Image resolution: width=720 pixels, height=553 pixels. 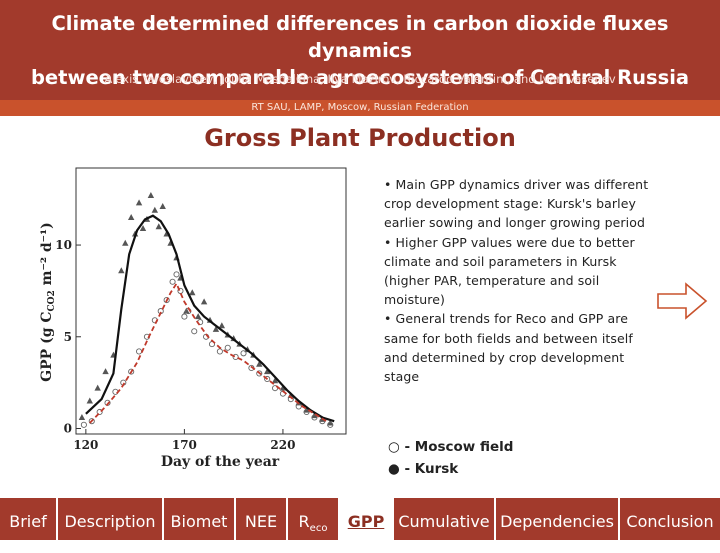 What do you see at coordinates (444, 521) in the screenshot?
I see `nav-cumulative: Cumulative` at bounding box center [444, 521].